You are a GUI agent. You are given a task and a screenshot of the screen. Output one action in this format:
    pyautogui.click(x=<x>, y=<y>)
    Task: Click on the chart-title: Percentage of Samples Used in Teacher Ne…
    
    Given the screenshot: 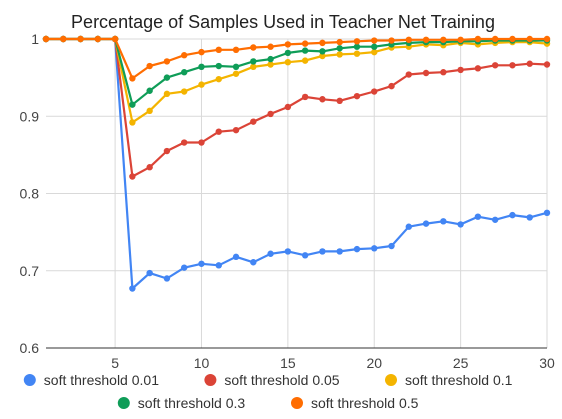 What is the action you would take?
    pyautogui.click(x=283, y=22)
    